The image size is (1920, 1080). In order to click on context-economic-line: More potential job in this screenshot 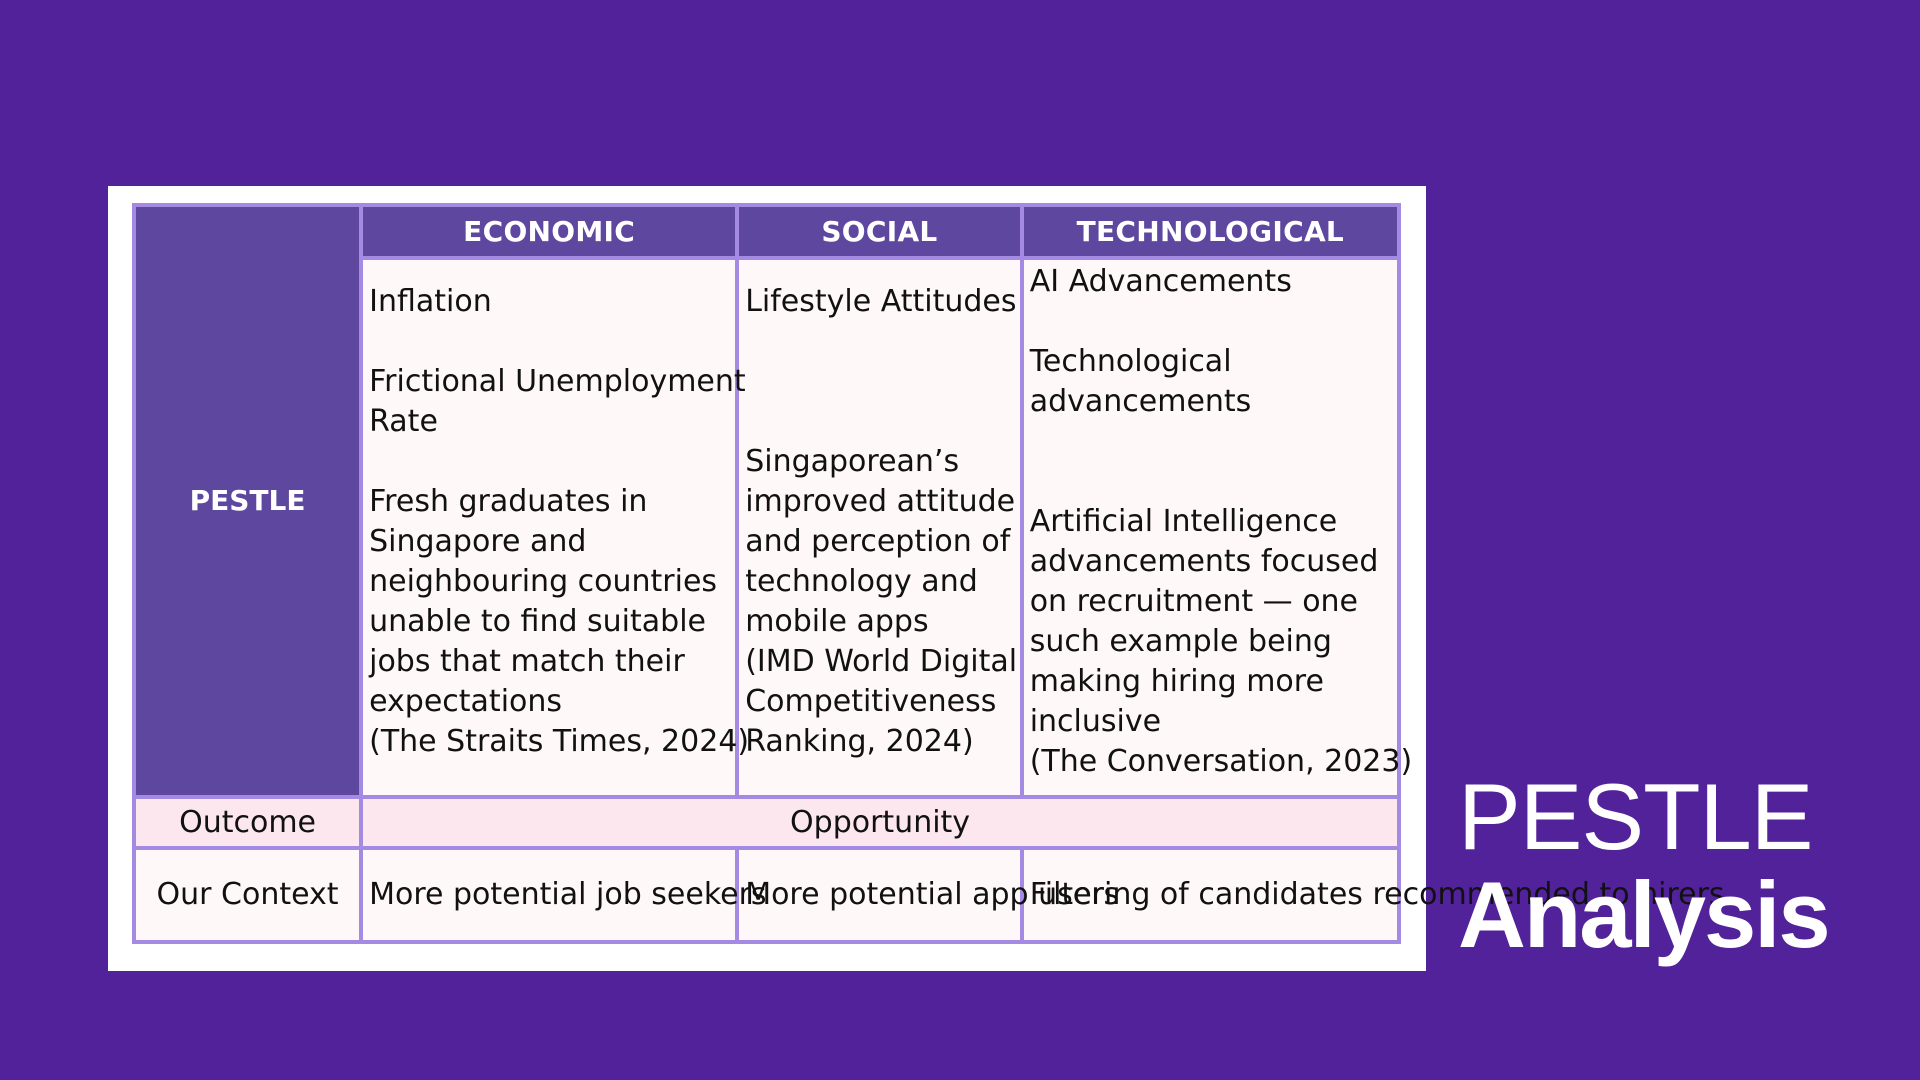, I will do `click(505, 894)`.